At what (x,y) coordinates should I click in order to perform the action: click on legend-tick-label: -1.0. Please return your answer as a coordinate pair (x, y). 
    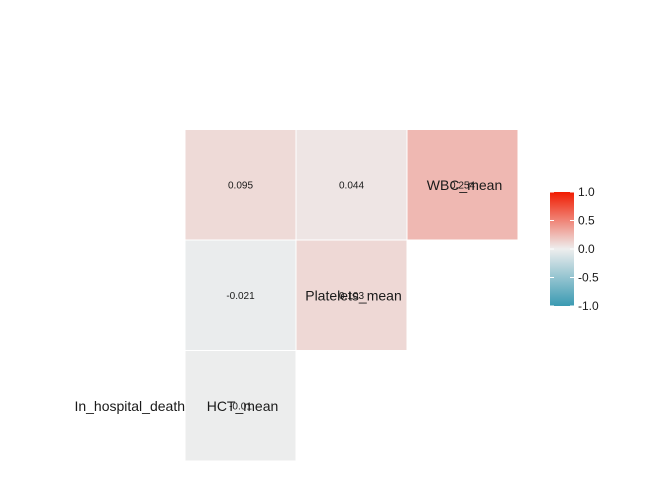
    Looking at the image, I should click on (588, 306).